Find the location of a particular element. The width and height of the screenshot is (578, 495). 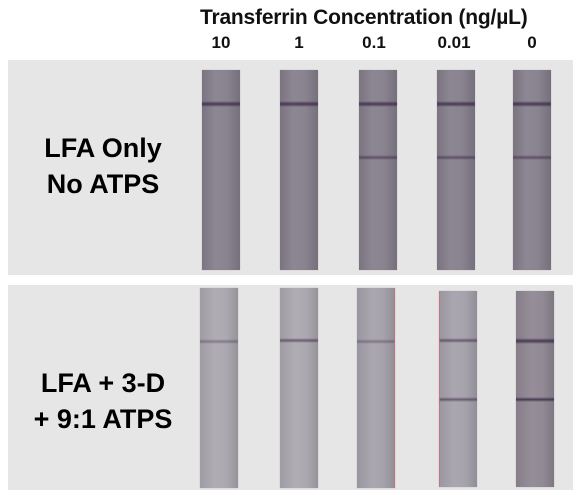

header-title: Transferrin Concentration (ng/µL) is located at coordinates (364, 17).